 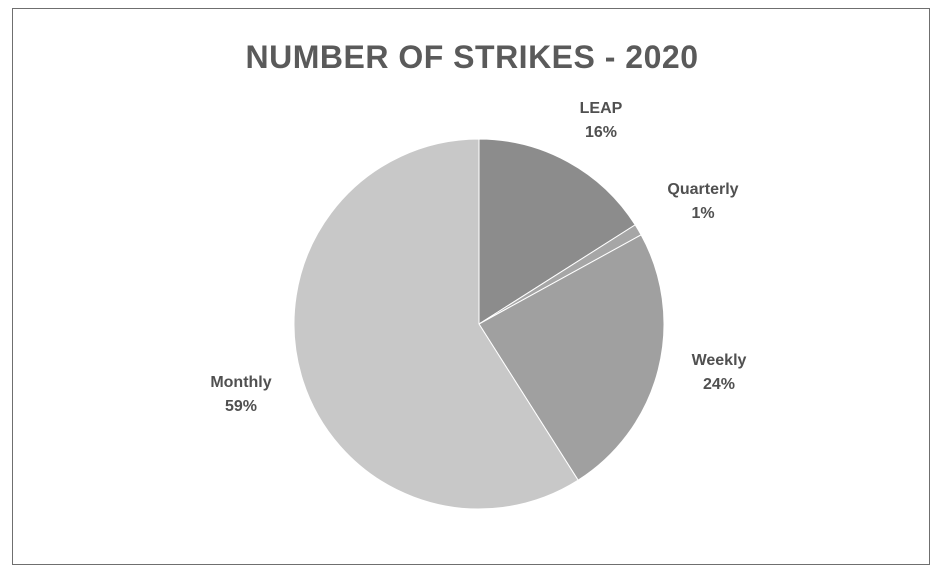 I want to click on pie-slice-weekly, so click(x=571, y=357).